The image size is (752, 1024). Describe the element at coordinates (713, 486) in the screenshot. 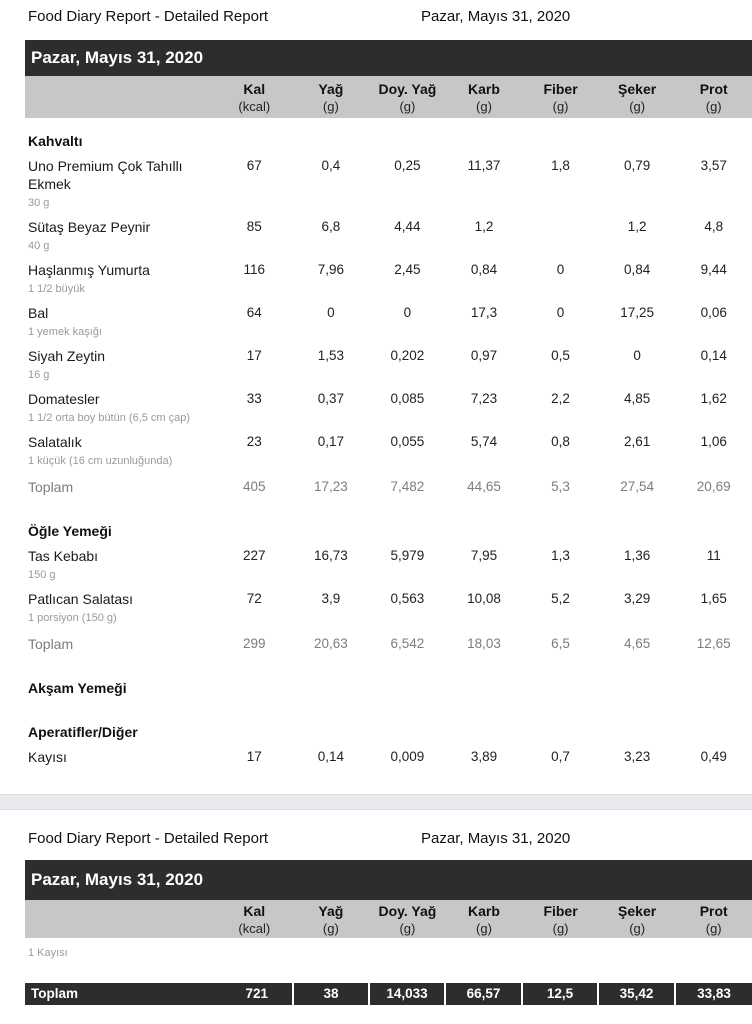

I see `total-prot: 20,69` at that location.